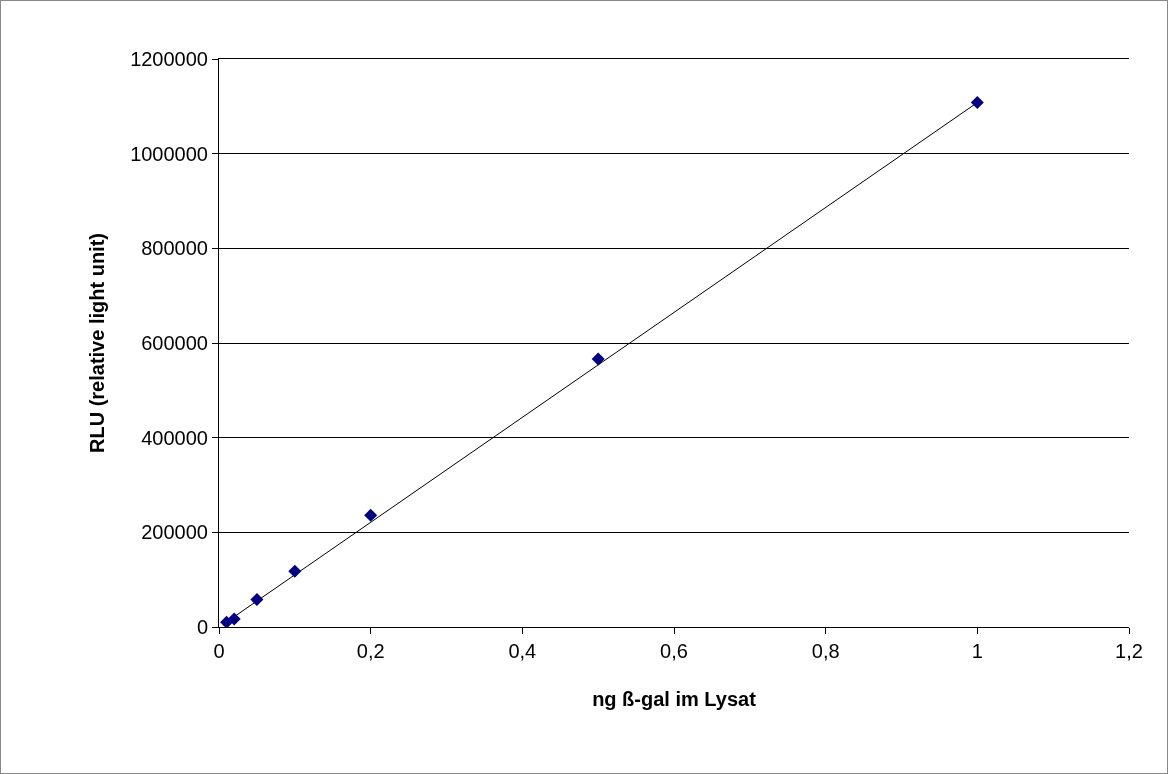 The image size is (1168, 774). What do you see at coordinates (202, 627) in the screenshot?
I see `y-tick-label: 0` at bounding box center [202, 627].